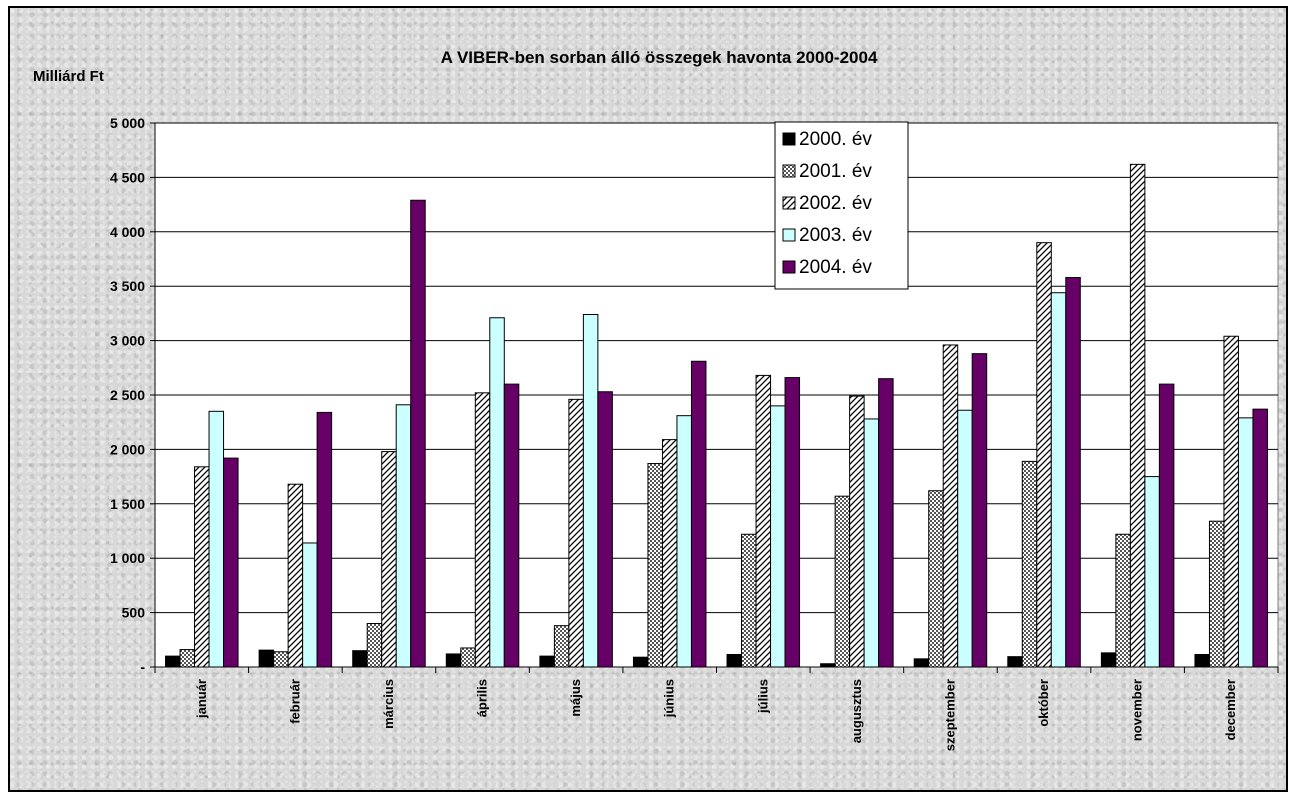 Image resolution: width=1292 pixels, height=794 pixels. I want to click on y-tick-label: 3 000, so click(127, 341).